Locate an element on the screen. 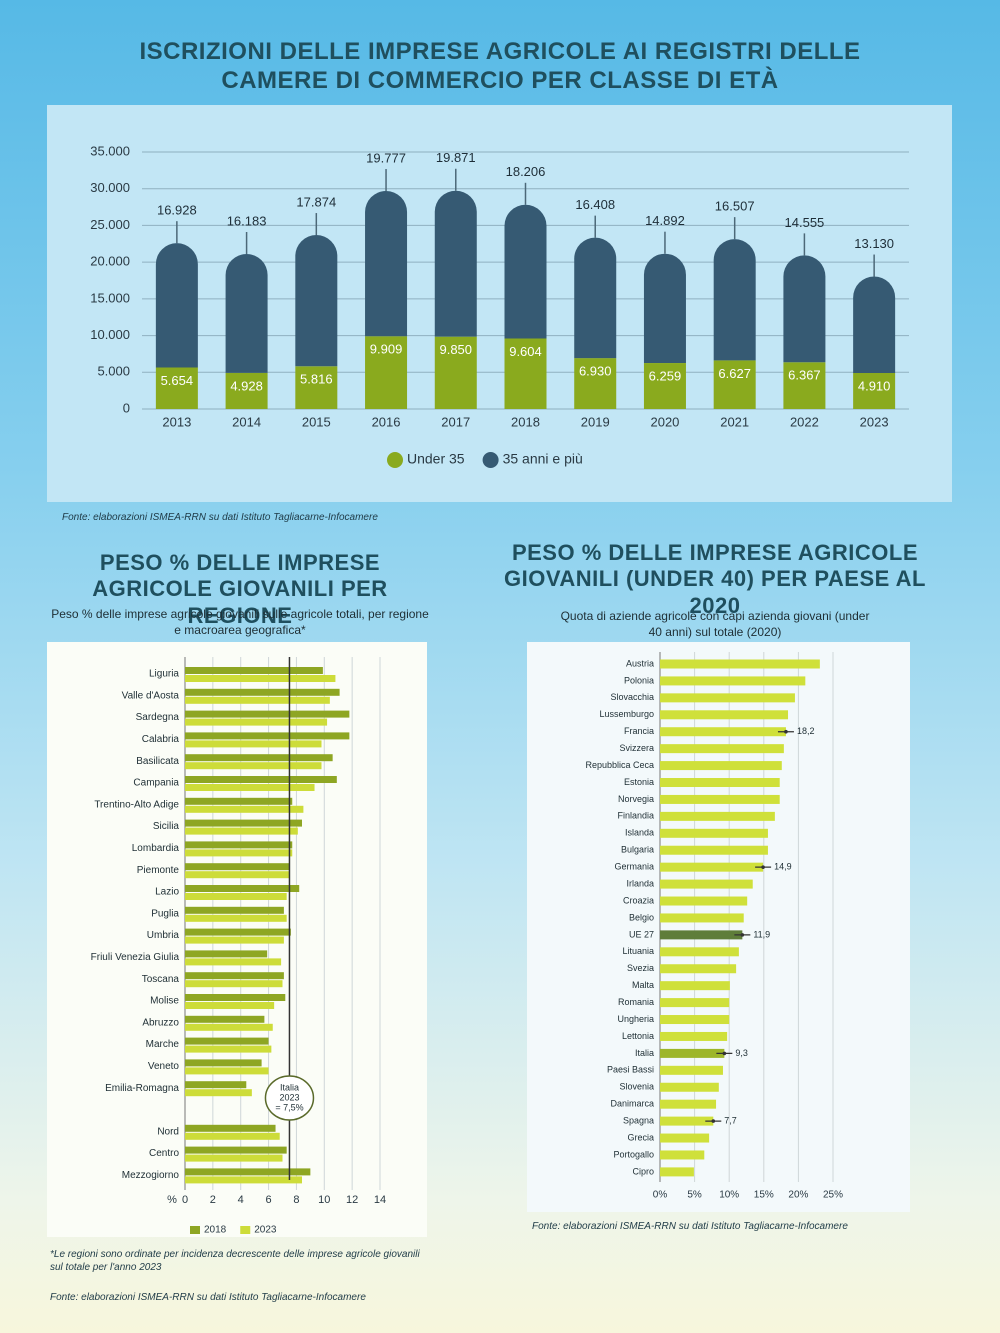 This screenshot has width=1000, height=1333. value-label: 9.850 is located at coordinates (455, 349).